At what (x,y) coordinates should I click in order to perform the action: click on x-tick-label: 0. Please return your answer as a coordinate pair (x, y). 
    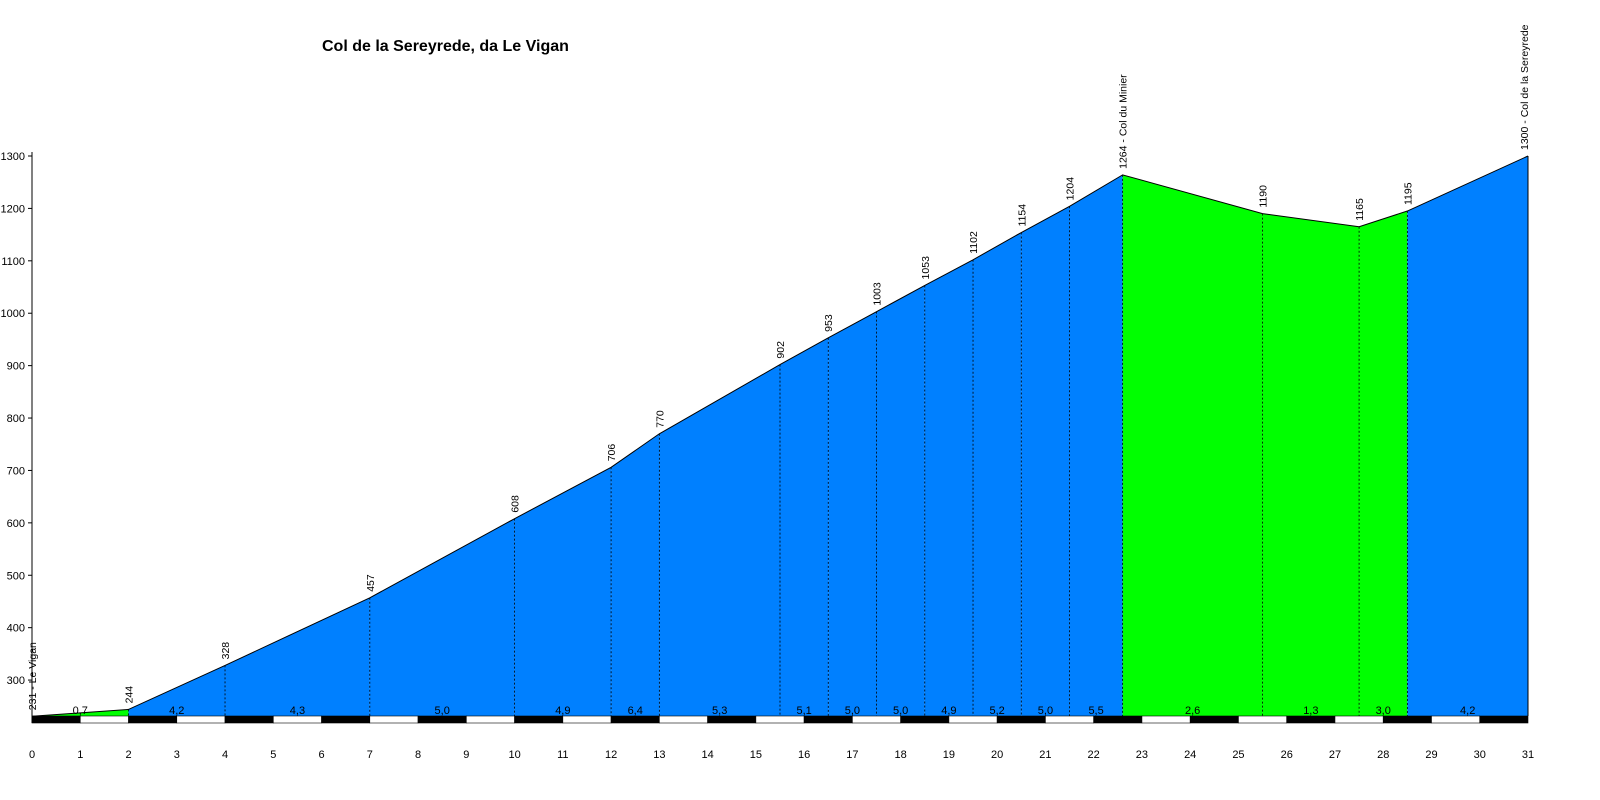
    Looking at the image, I should click on (32, 755).